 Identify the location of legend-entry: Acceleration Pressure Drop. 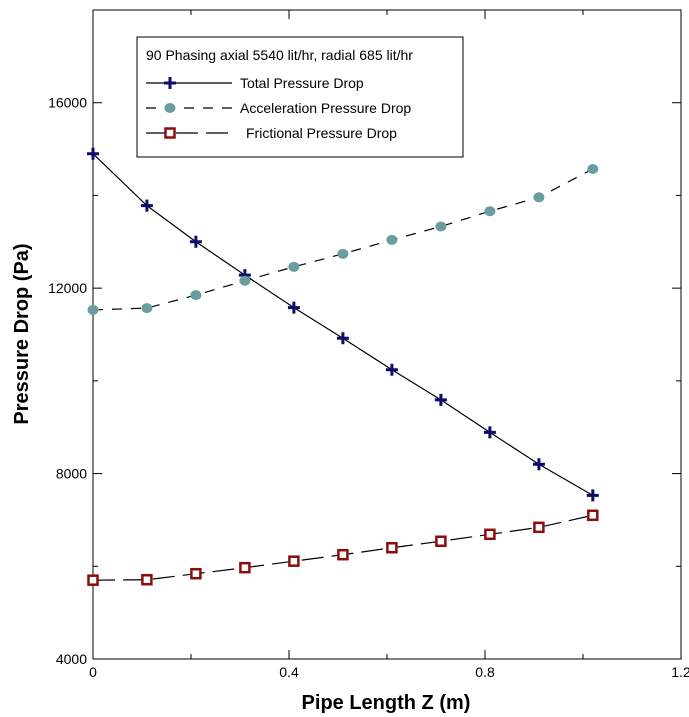
(278, 108).